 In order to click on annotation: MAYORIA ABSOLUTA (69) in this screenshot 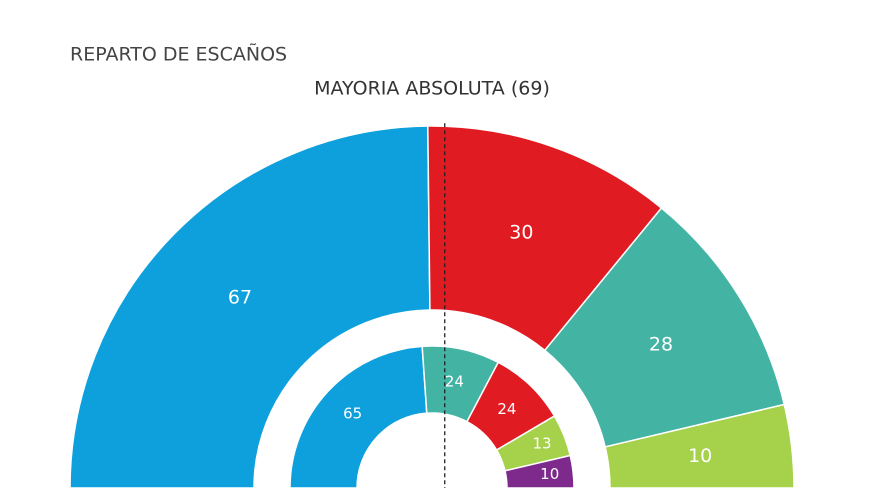, I will do `click(432, 89)`.